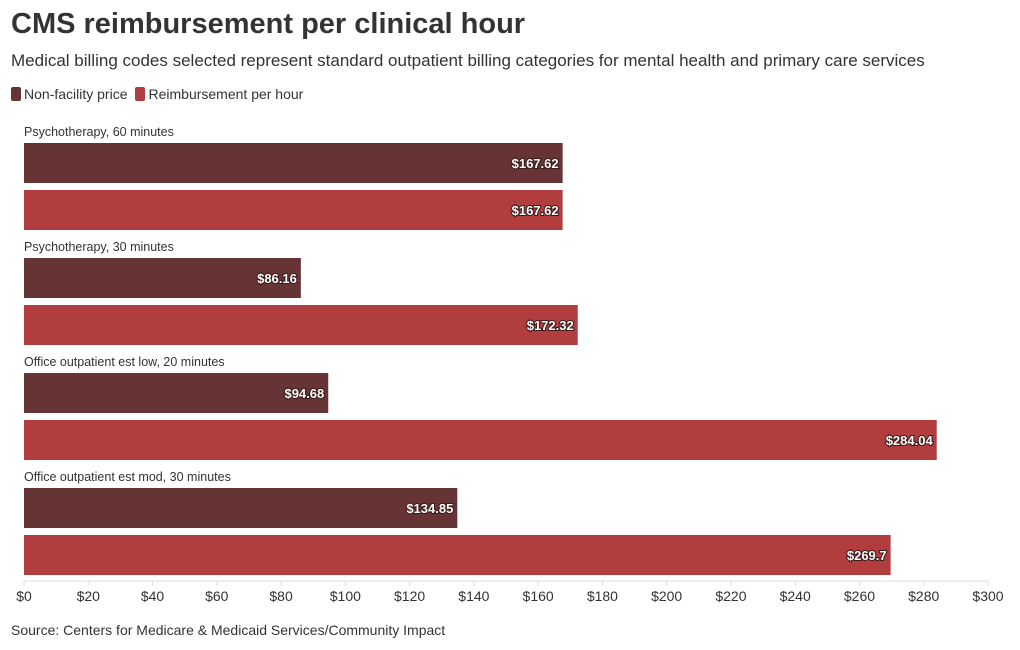 The image size is (1020, 650). I want to click on category-label: Psychotherapy, 60 minutes, so click(99, 132).